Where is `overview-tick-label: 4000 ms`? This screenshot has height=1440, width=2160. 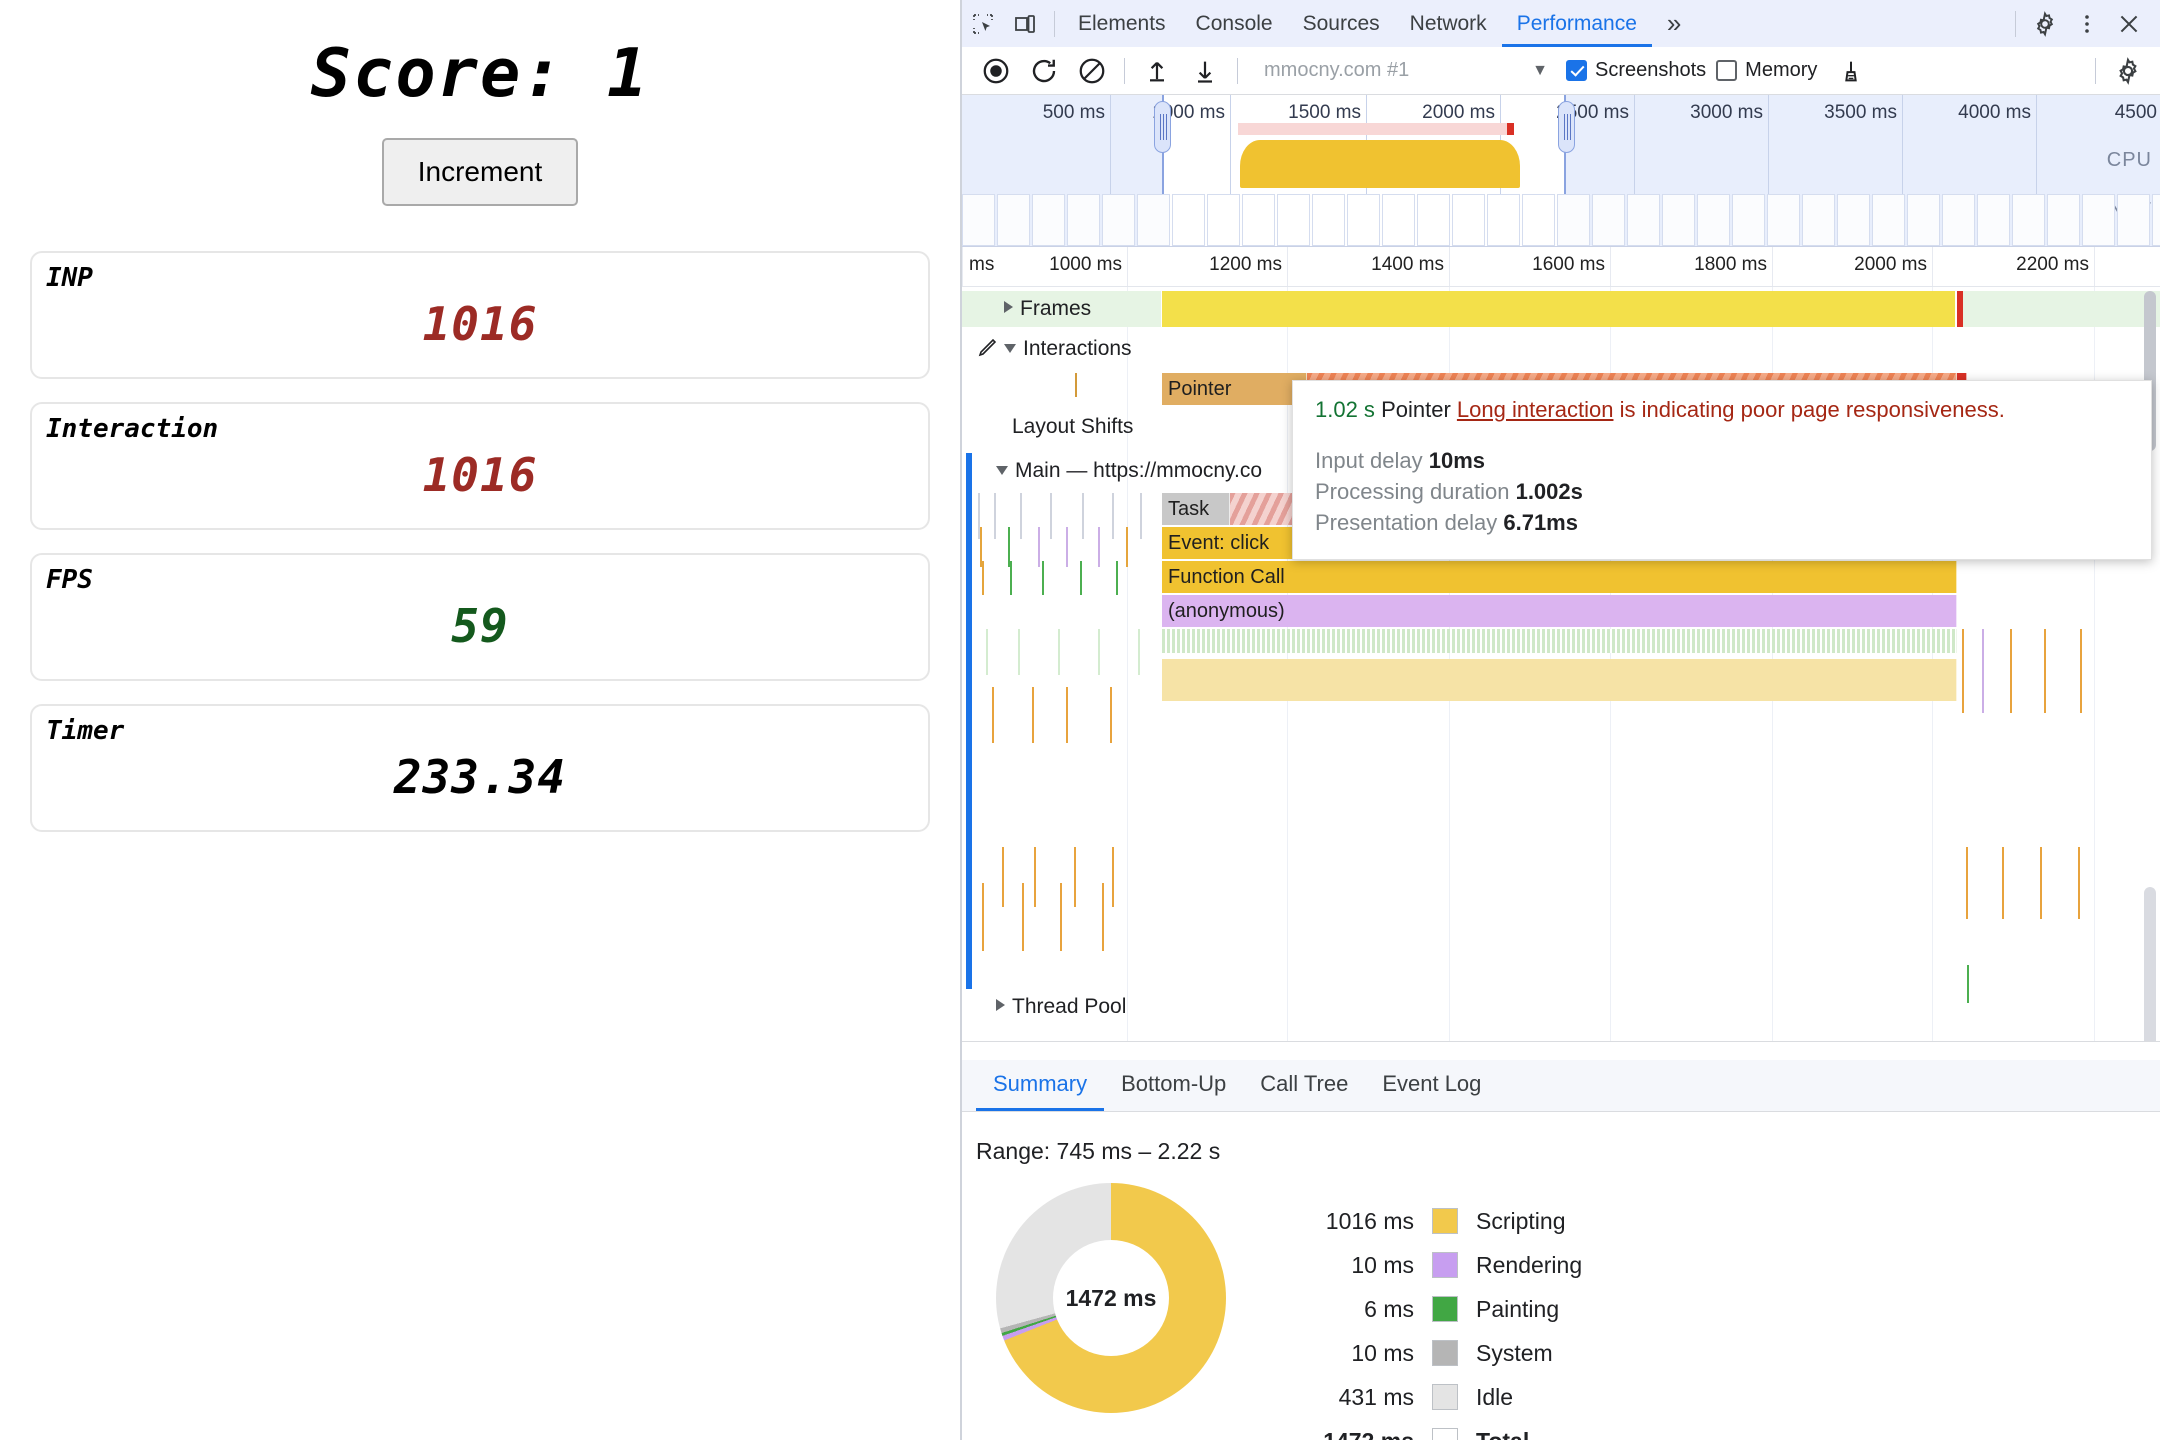
overview-tick-label: 4000 ms is located at coordinates (1994, 112).